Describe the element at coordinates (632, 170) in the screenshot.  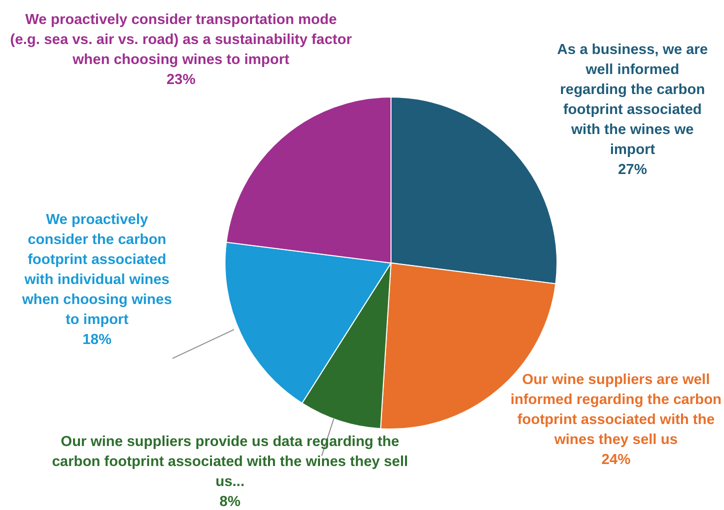
I see `data-label: 27%` at that location.